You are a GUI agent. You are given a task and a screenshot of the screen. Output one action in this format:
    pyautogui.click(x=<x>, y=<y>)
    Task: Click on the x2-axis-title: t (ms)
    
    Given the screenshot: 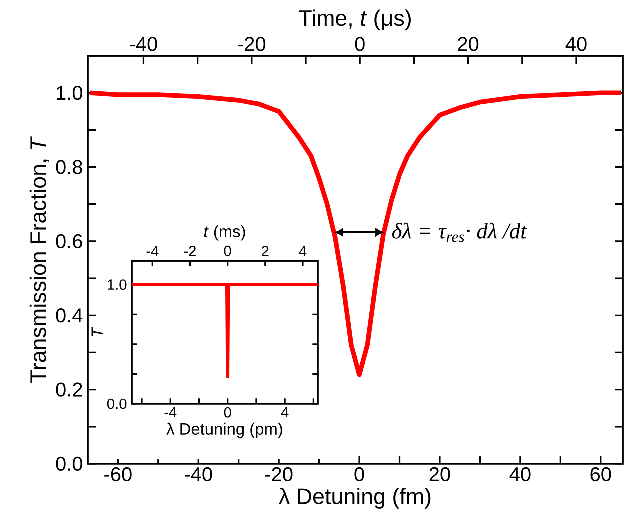 What is the action you would take?
    pyautogui.click(x=225, y=233)
    